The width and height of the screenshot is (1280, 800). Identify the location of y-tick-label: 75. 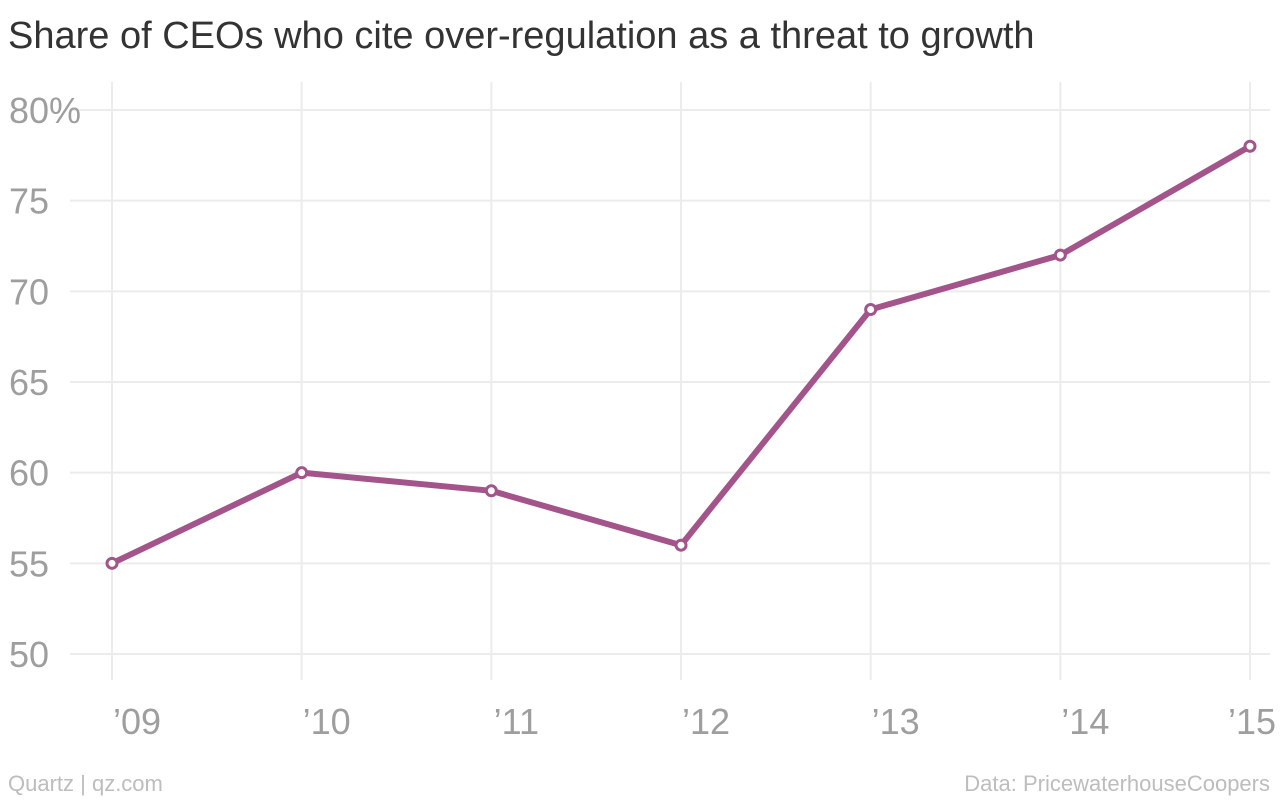
(29, 201).